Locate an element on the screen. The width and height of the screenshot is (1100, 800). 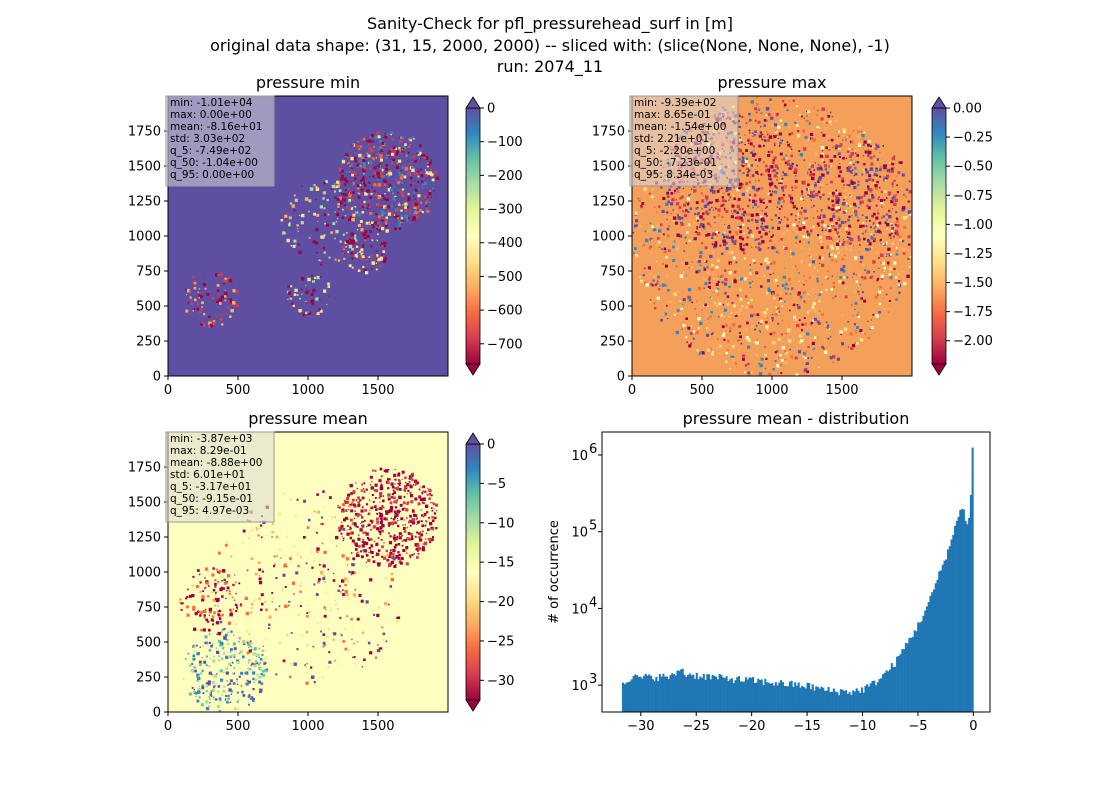
y-tick-label: 1750 is located at coordinates (144, 468).